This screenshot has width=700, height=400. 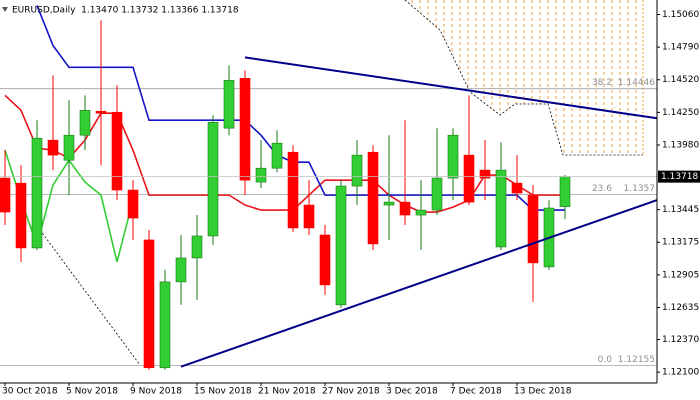 I want to click on x-tick-label: 30 Oct 2018, so click(x=30, y=392).